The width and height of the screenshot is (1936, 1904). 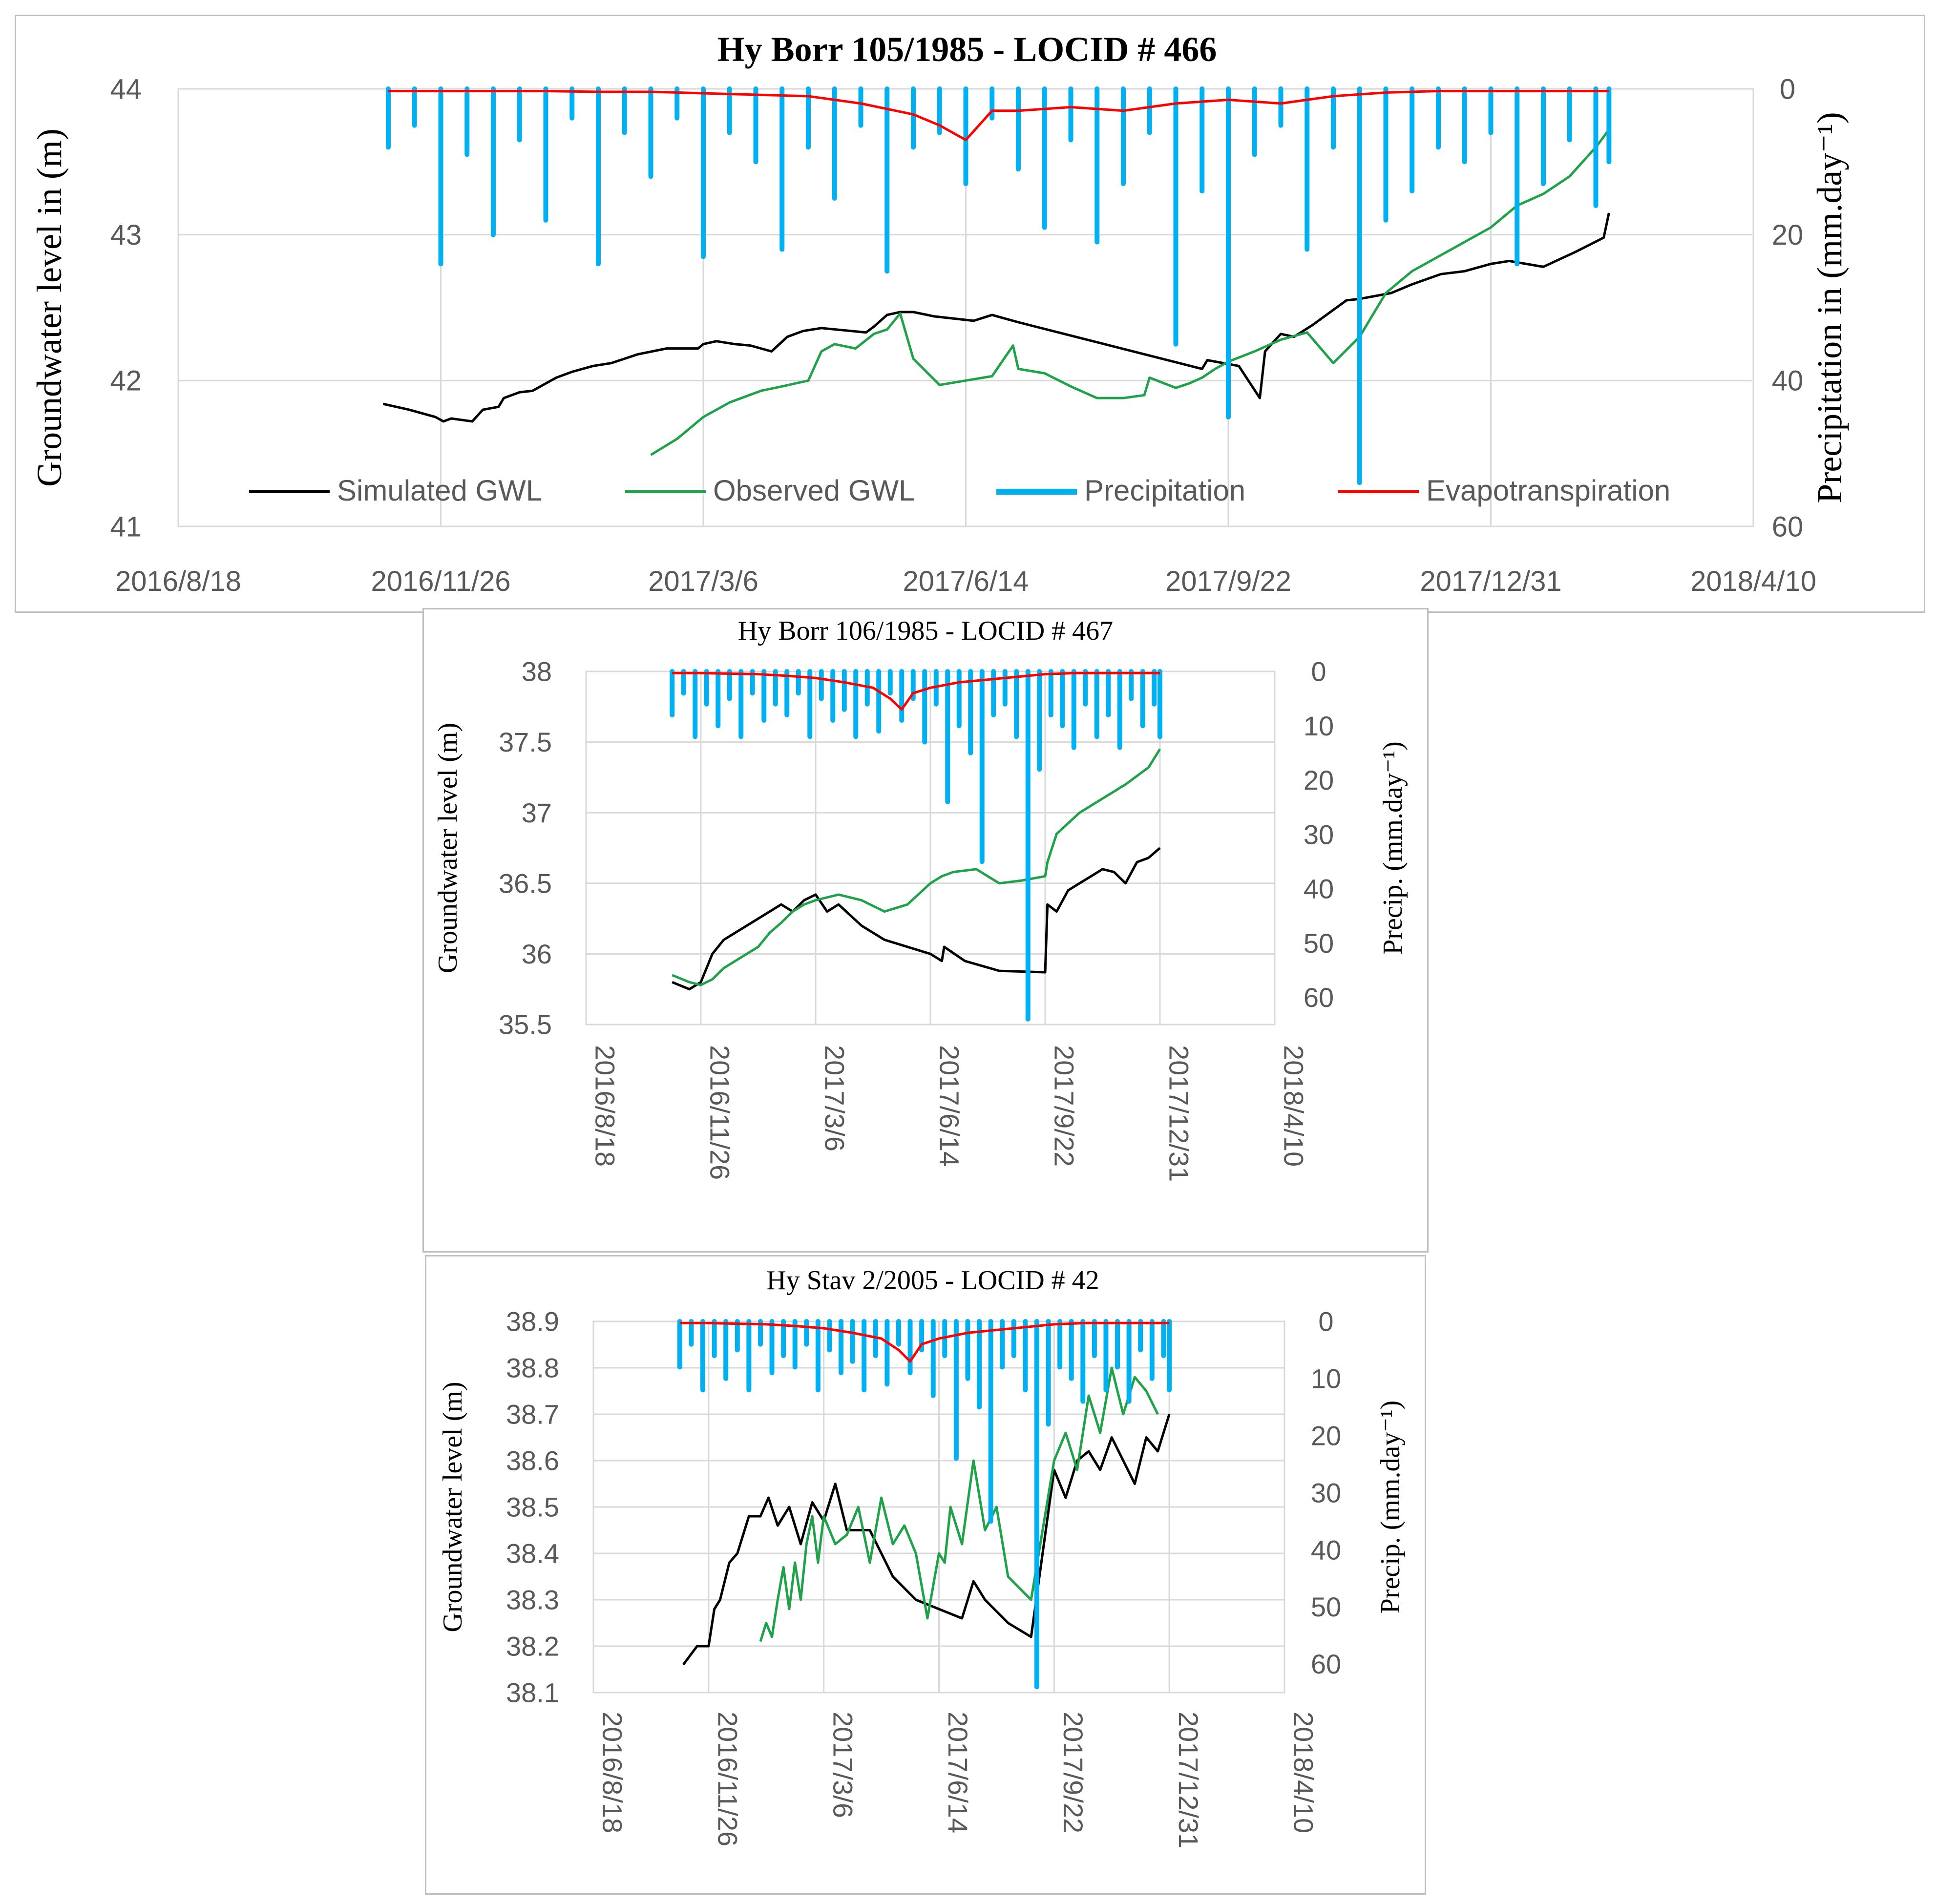 I want to click on y-tick-label: 38.5, so click(x=532, y=1507).